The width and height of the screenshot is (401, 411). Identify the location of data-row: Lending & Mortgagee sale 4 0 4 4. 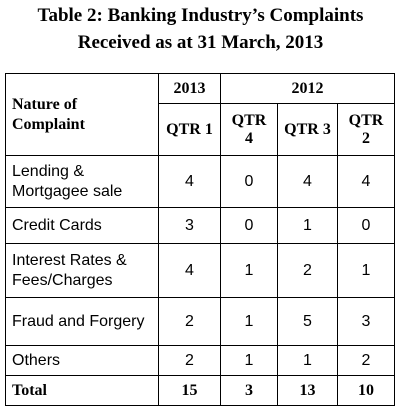
(200, 181).